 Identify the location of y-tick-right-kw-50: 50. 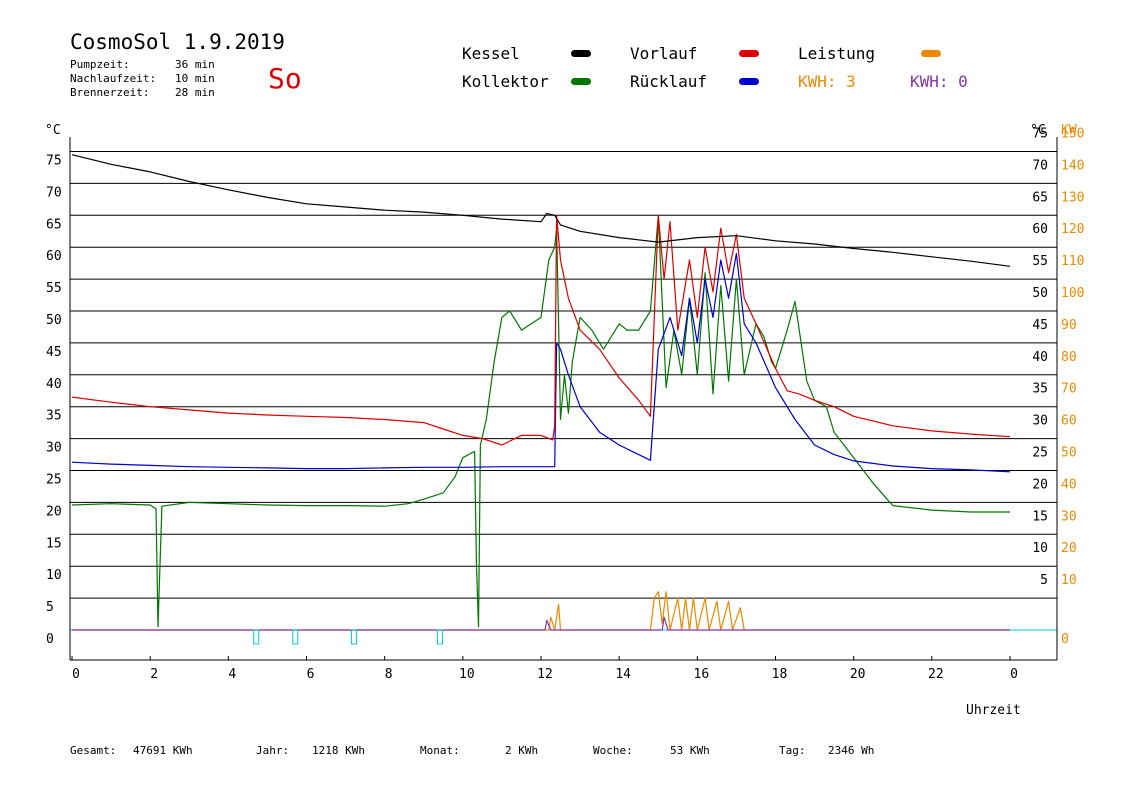
(1069, 453).